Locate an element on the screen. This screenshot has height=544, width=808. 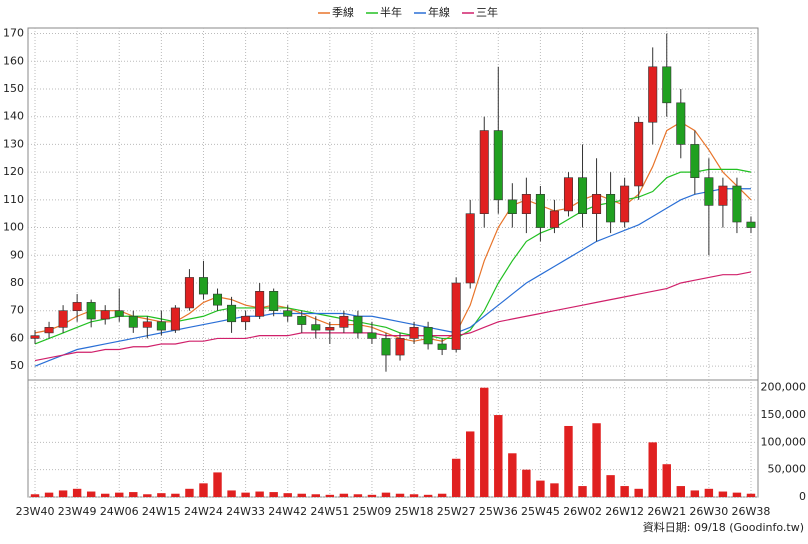
x-tick-label: 25W09 is located at coordinates (372, 511).